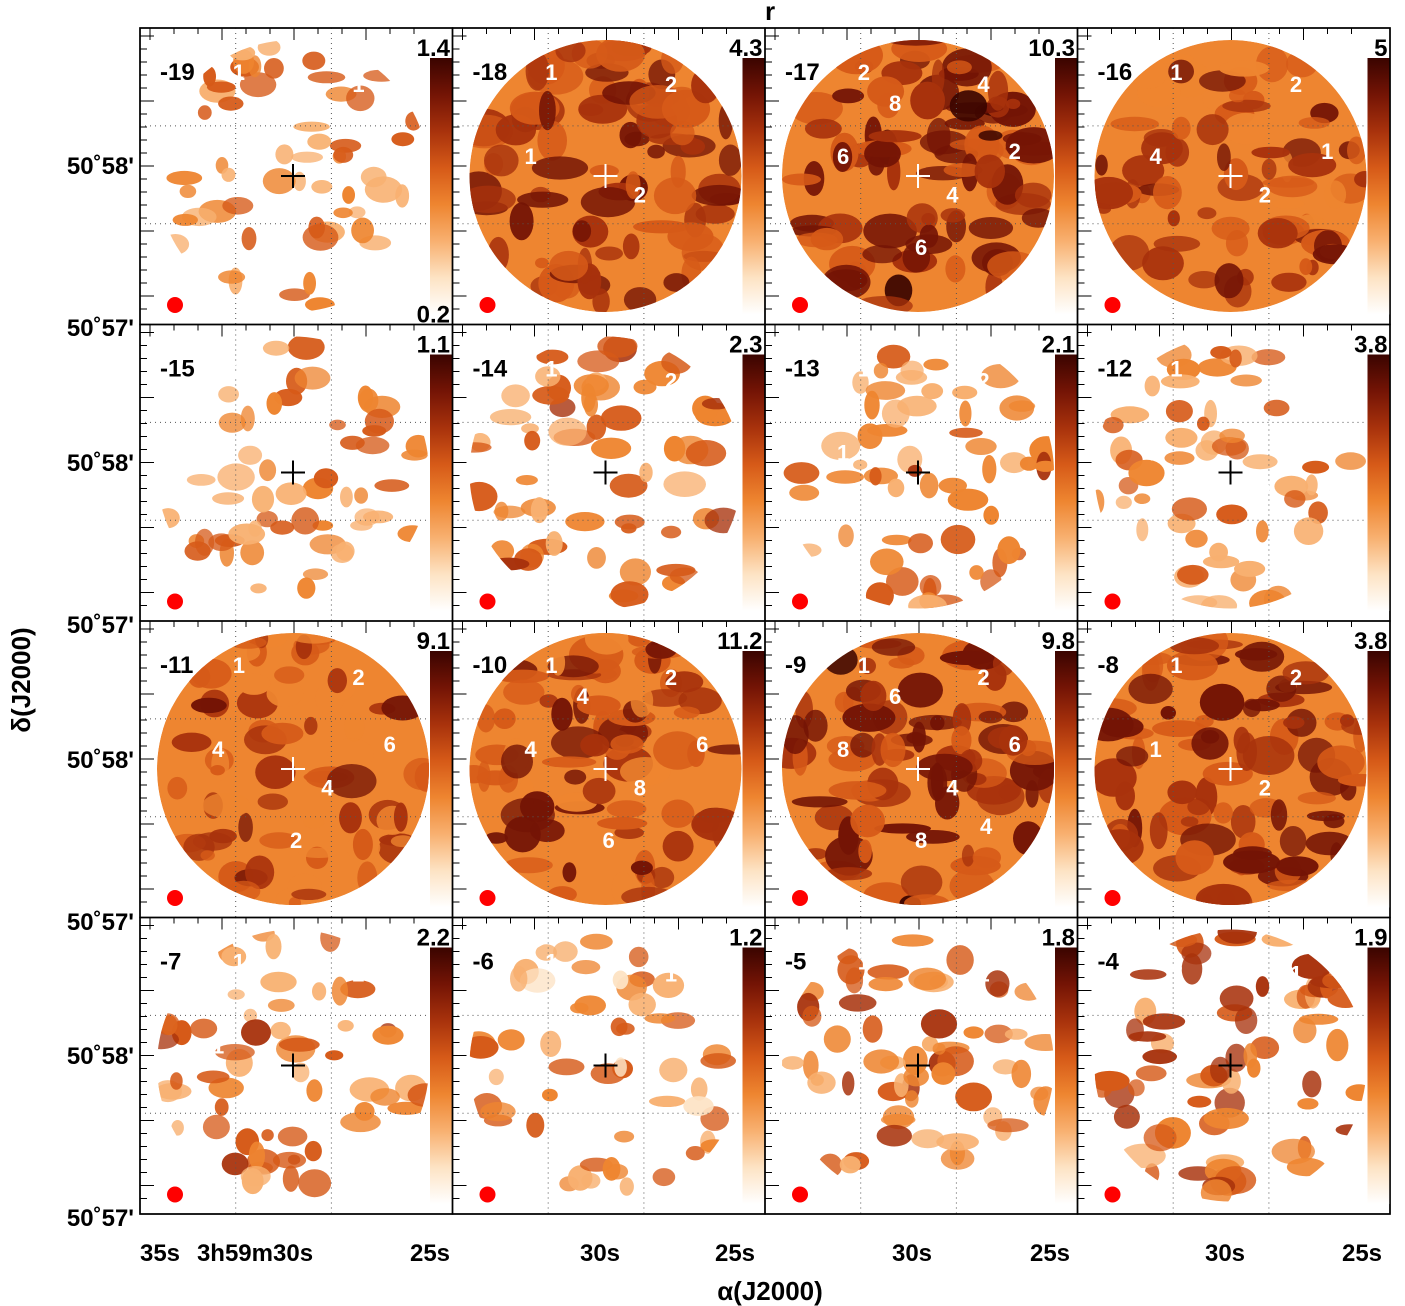 This screenshot has width=1405, height=1306. What do you see at coordinates (1378, 482) in the screenshot?
I see `color-bar` at bounding box center [1378, 482].